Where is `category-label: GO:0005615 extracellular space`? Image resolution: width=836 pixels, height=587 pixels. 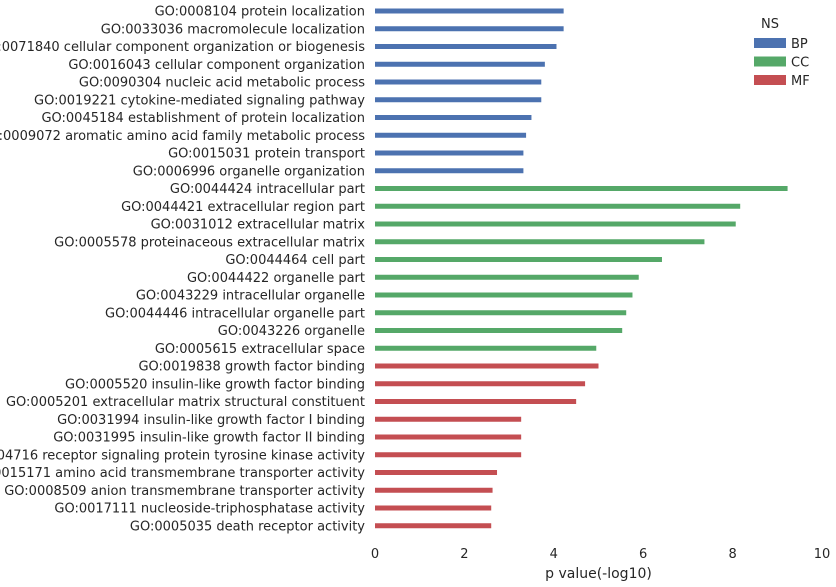
category-label: GO:0005615 extracellular space is located at coordinates (260, 349).